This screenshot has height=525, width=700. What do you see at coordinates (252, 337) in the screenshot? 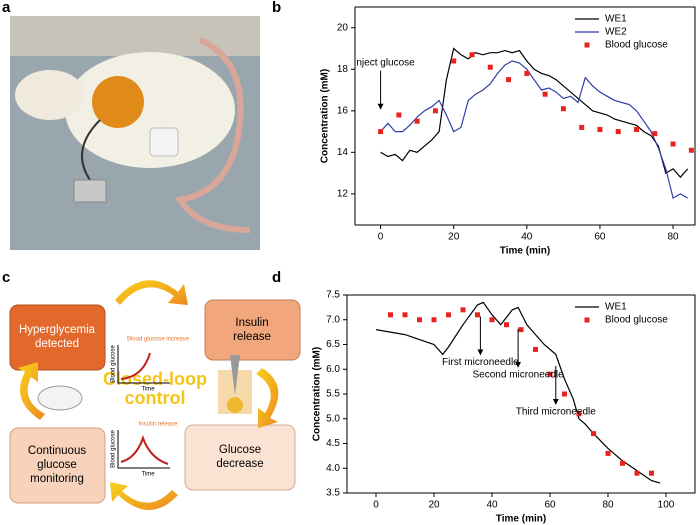
I see `box-text: release` at bounding box center [252, 337].